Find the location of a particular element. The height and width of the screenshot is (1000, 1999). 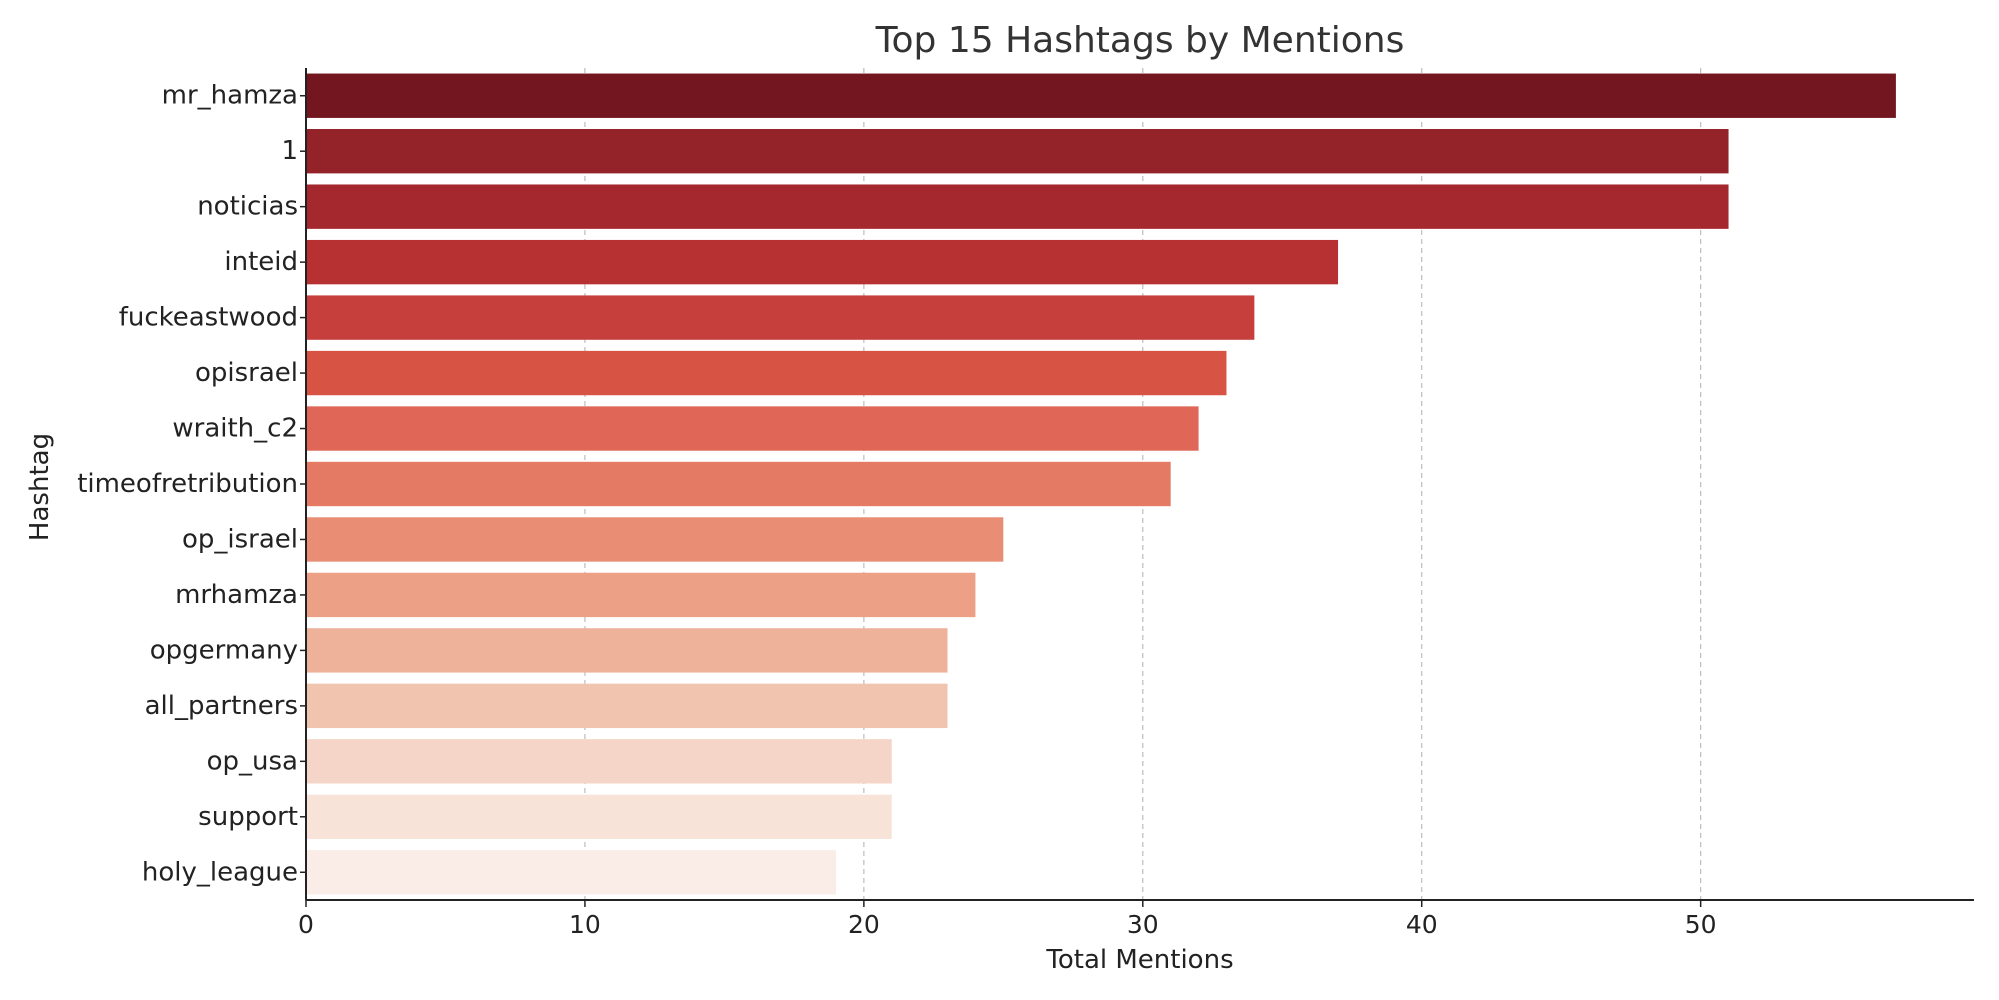

y-axis-label: Hashtag is located at coordinates (40, 487).